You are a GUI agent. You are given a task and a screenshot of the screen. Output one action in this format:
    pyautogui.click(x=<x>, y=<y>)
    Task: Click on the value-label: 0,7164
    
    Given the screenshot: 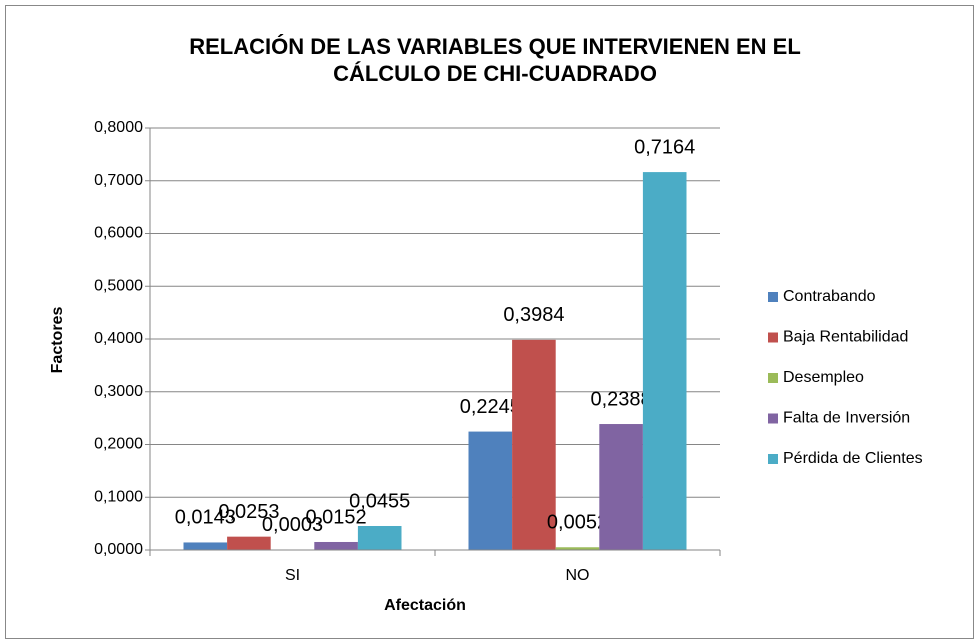 What is the action you would take?
    pyautogui.click(x=664, y=147)
    